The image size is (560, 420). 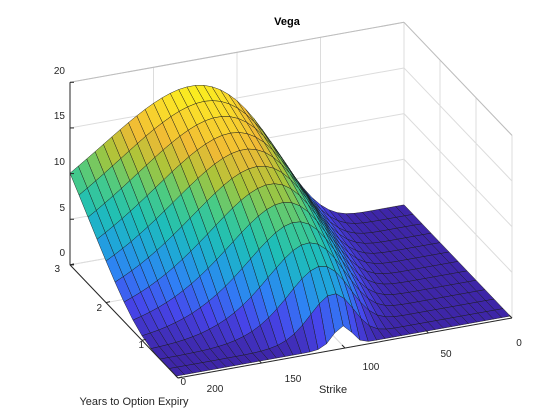 I want to click on y-tick-label: 1, so click(x=141, y=345).